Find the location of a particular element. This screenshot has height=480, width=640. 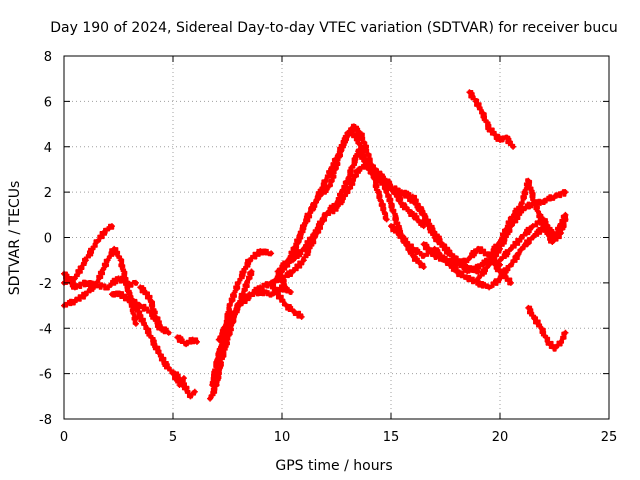

x-tick-label: 20 is located at coordinates (500, 437).